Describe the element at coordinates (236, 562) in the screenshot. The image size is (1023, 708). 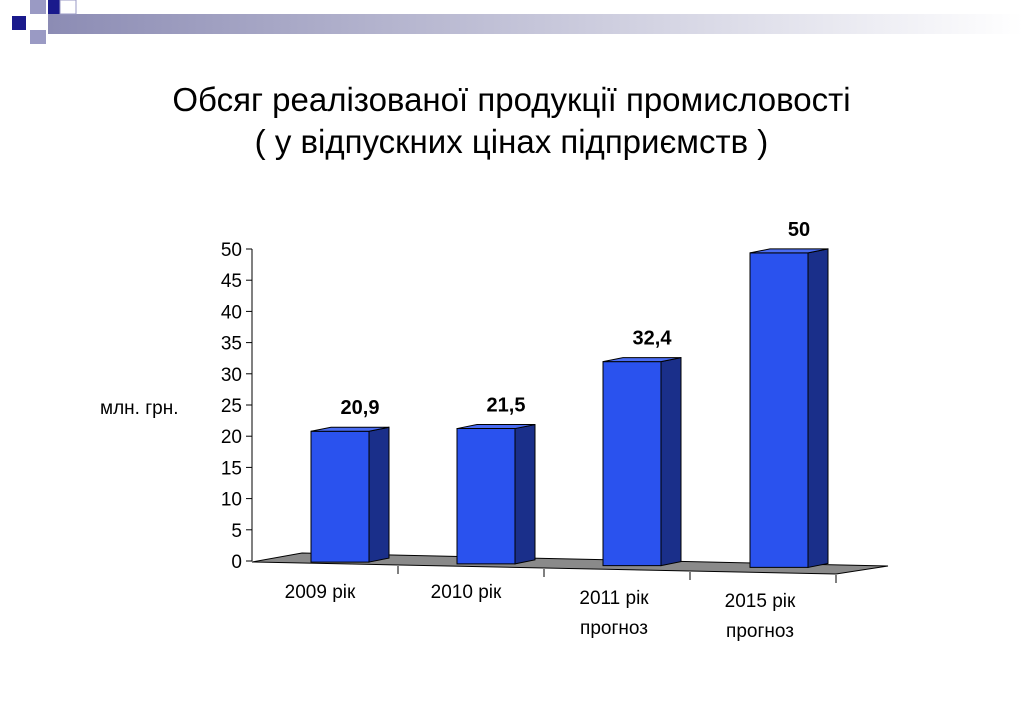
I see `y-tick-label: 0` at that location.